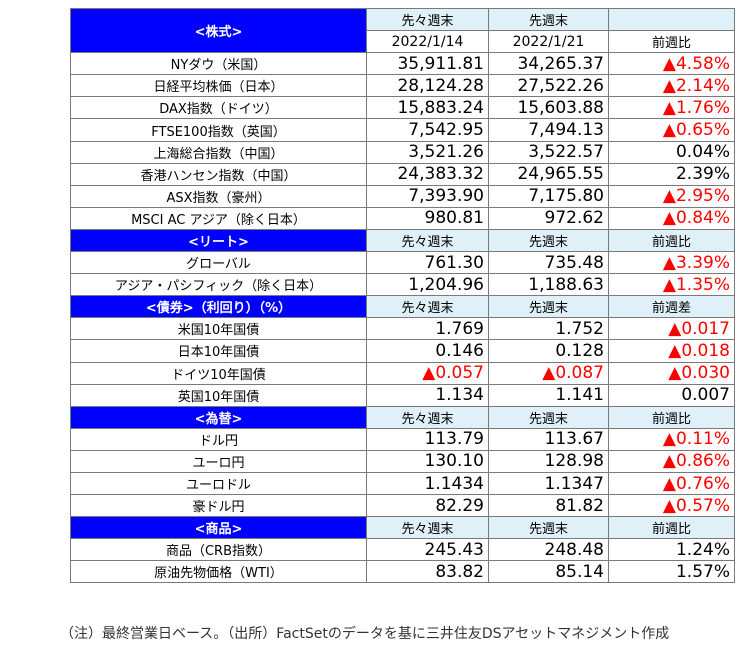 This screenshot has height=652, width=744. Describe the element at coordinates (218, 86) in the screenshot. I see `row-label: 日経平均株価（日本）` at that location.